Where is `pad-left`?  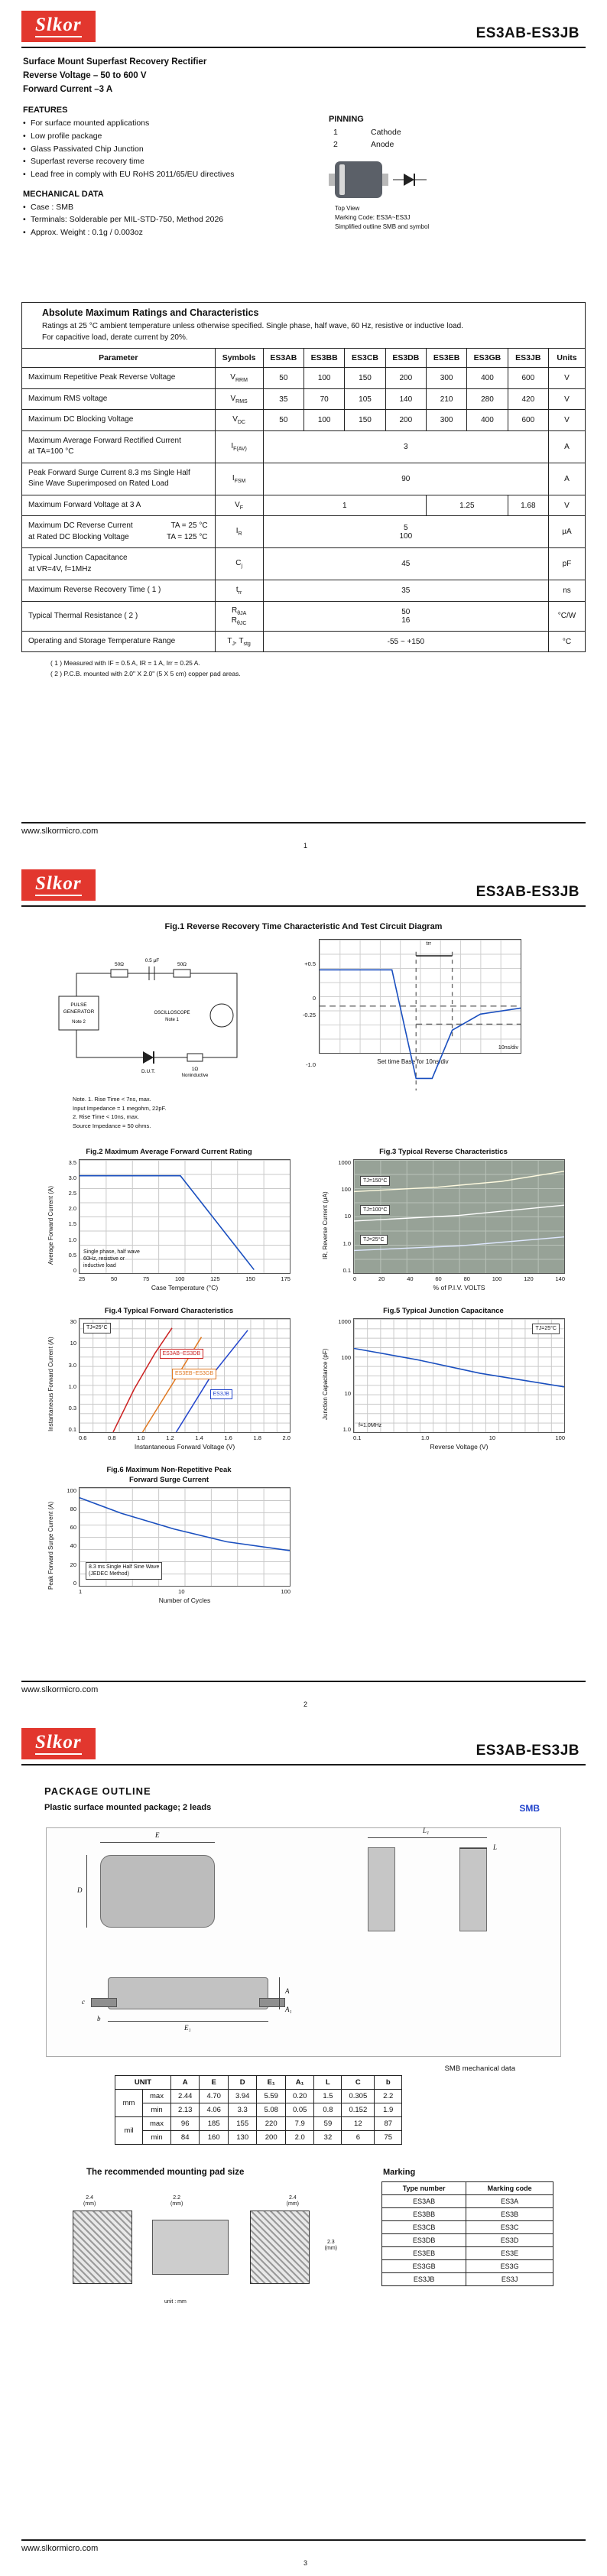 pad-left is located at coordinates (102, 2248).